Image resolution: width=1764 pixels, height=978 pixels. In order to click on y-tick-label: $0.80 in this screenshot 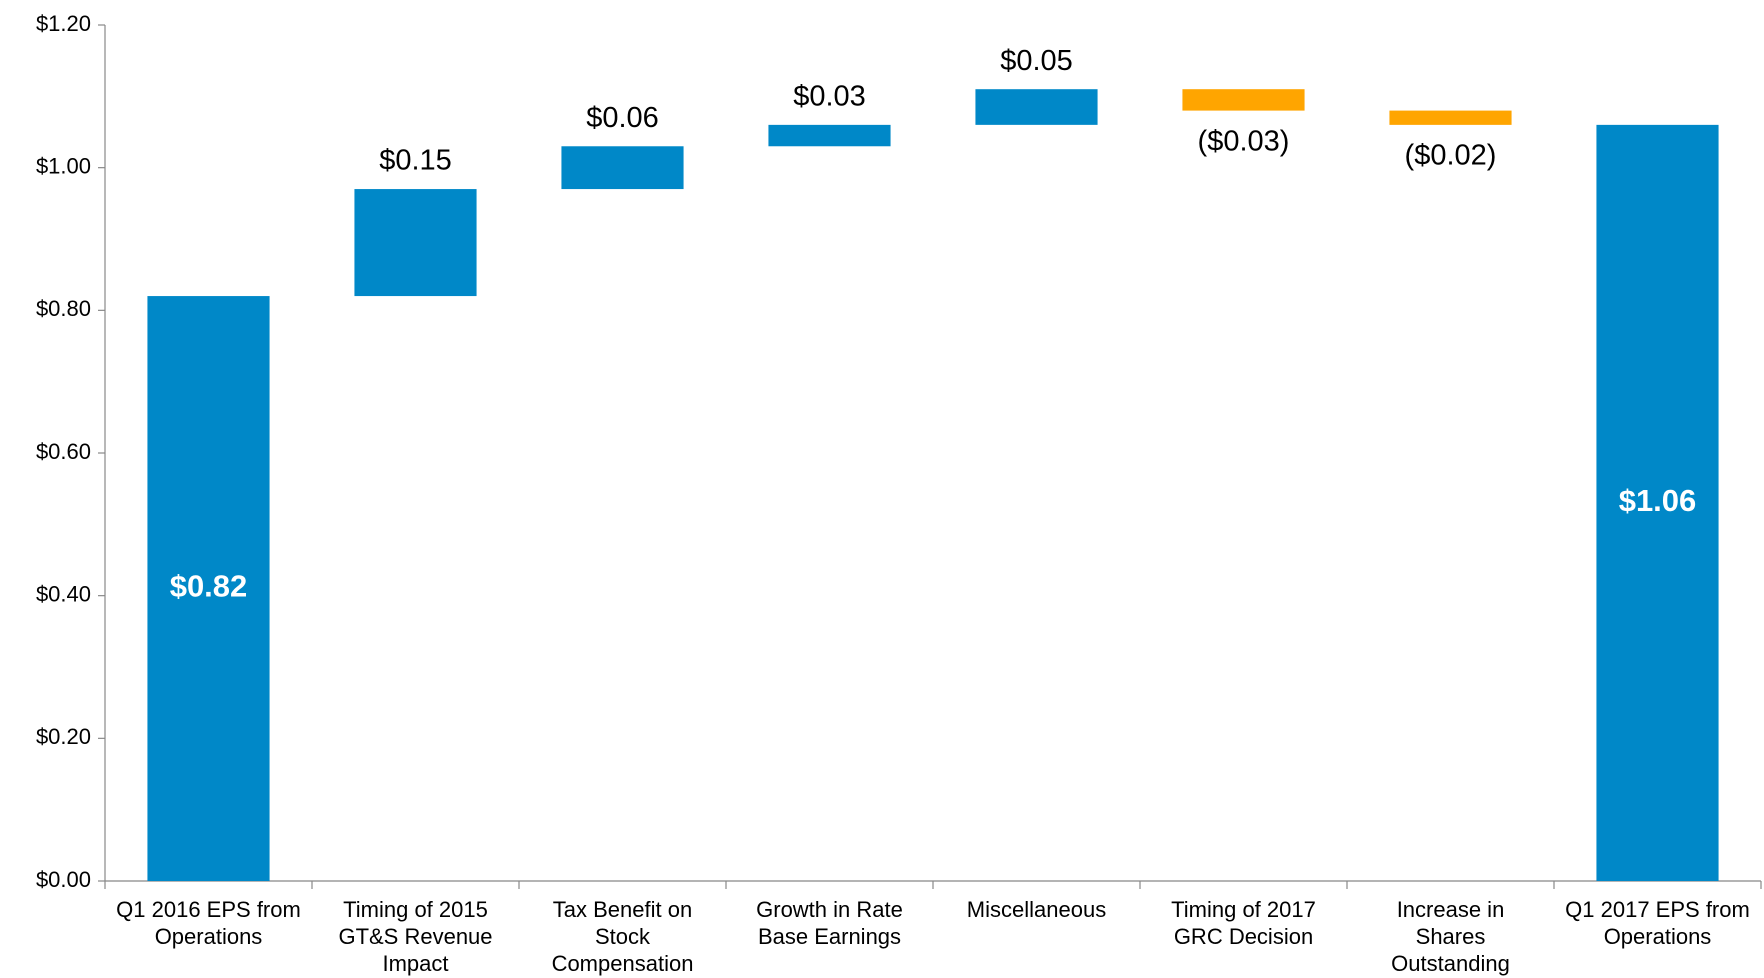, I will do `click(63, 308)`.